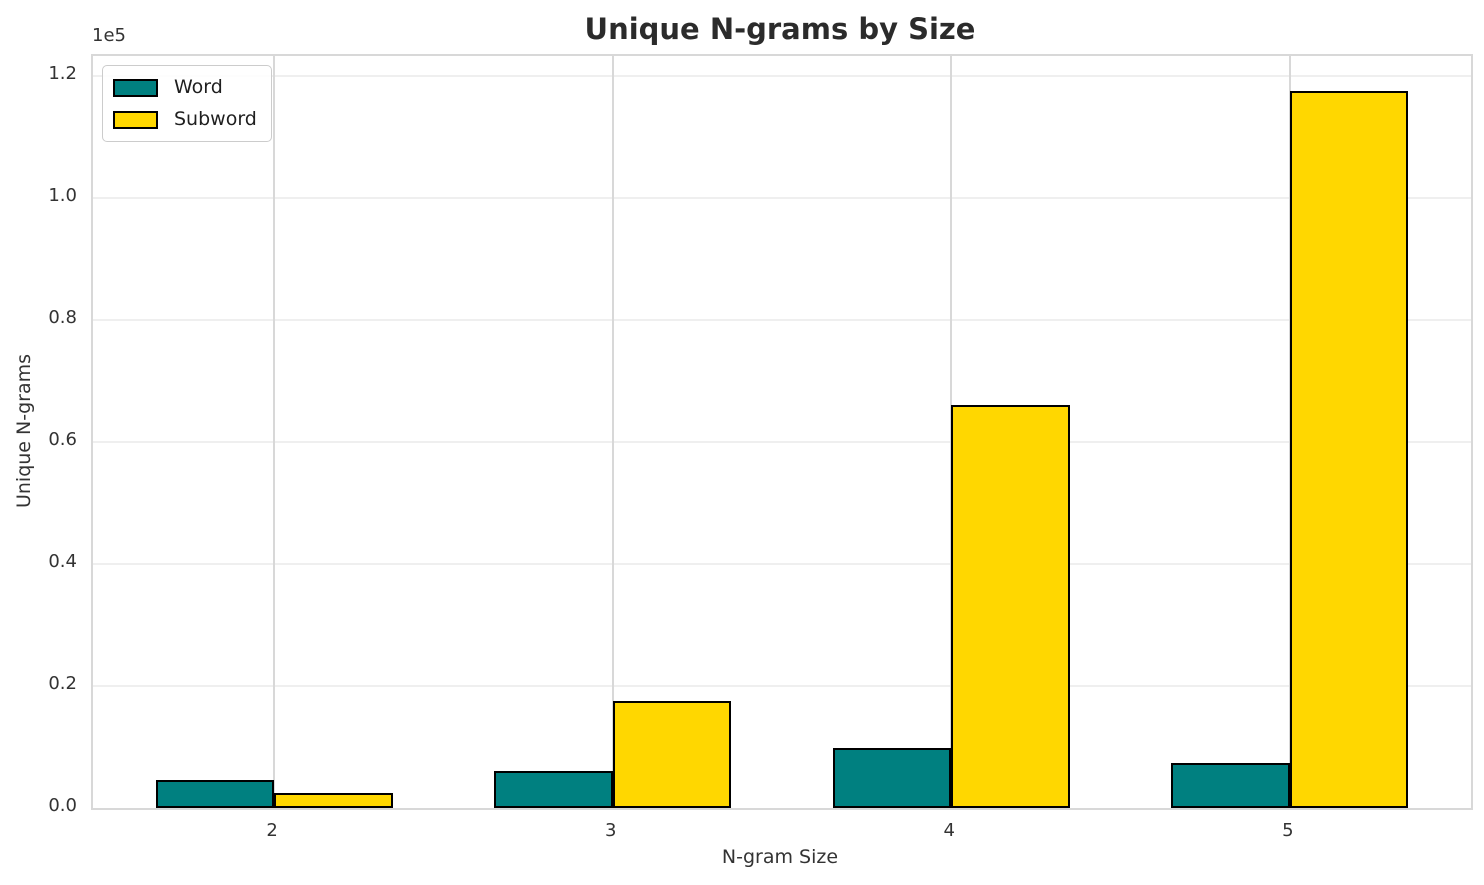 The image size is (1484, 885). I want to click on x-axis-label: N-gram Size, so click(780, 857).